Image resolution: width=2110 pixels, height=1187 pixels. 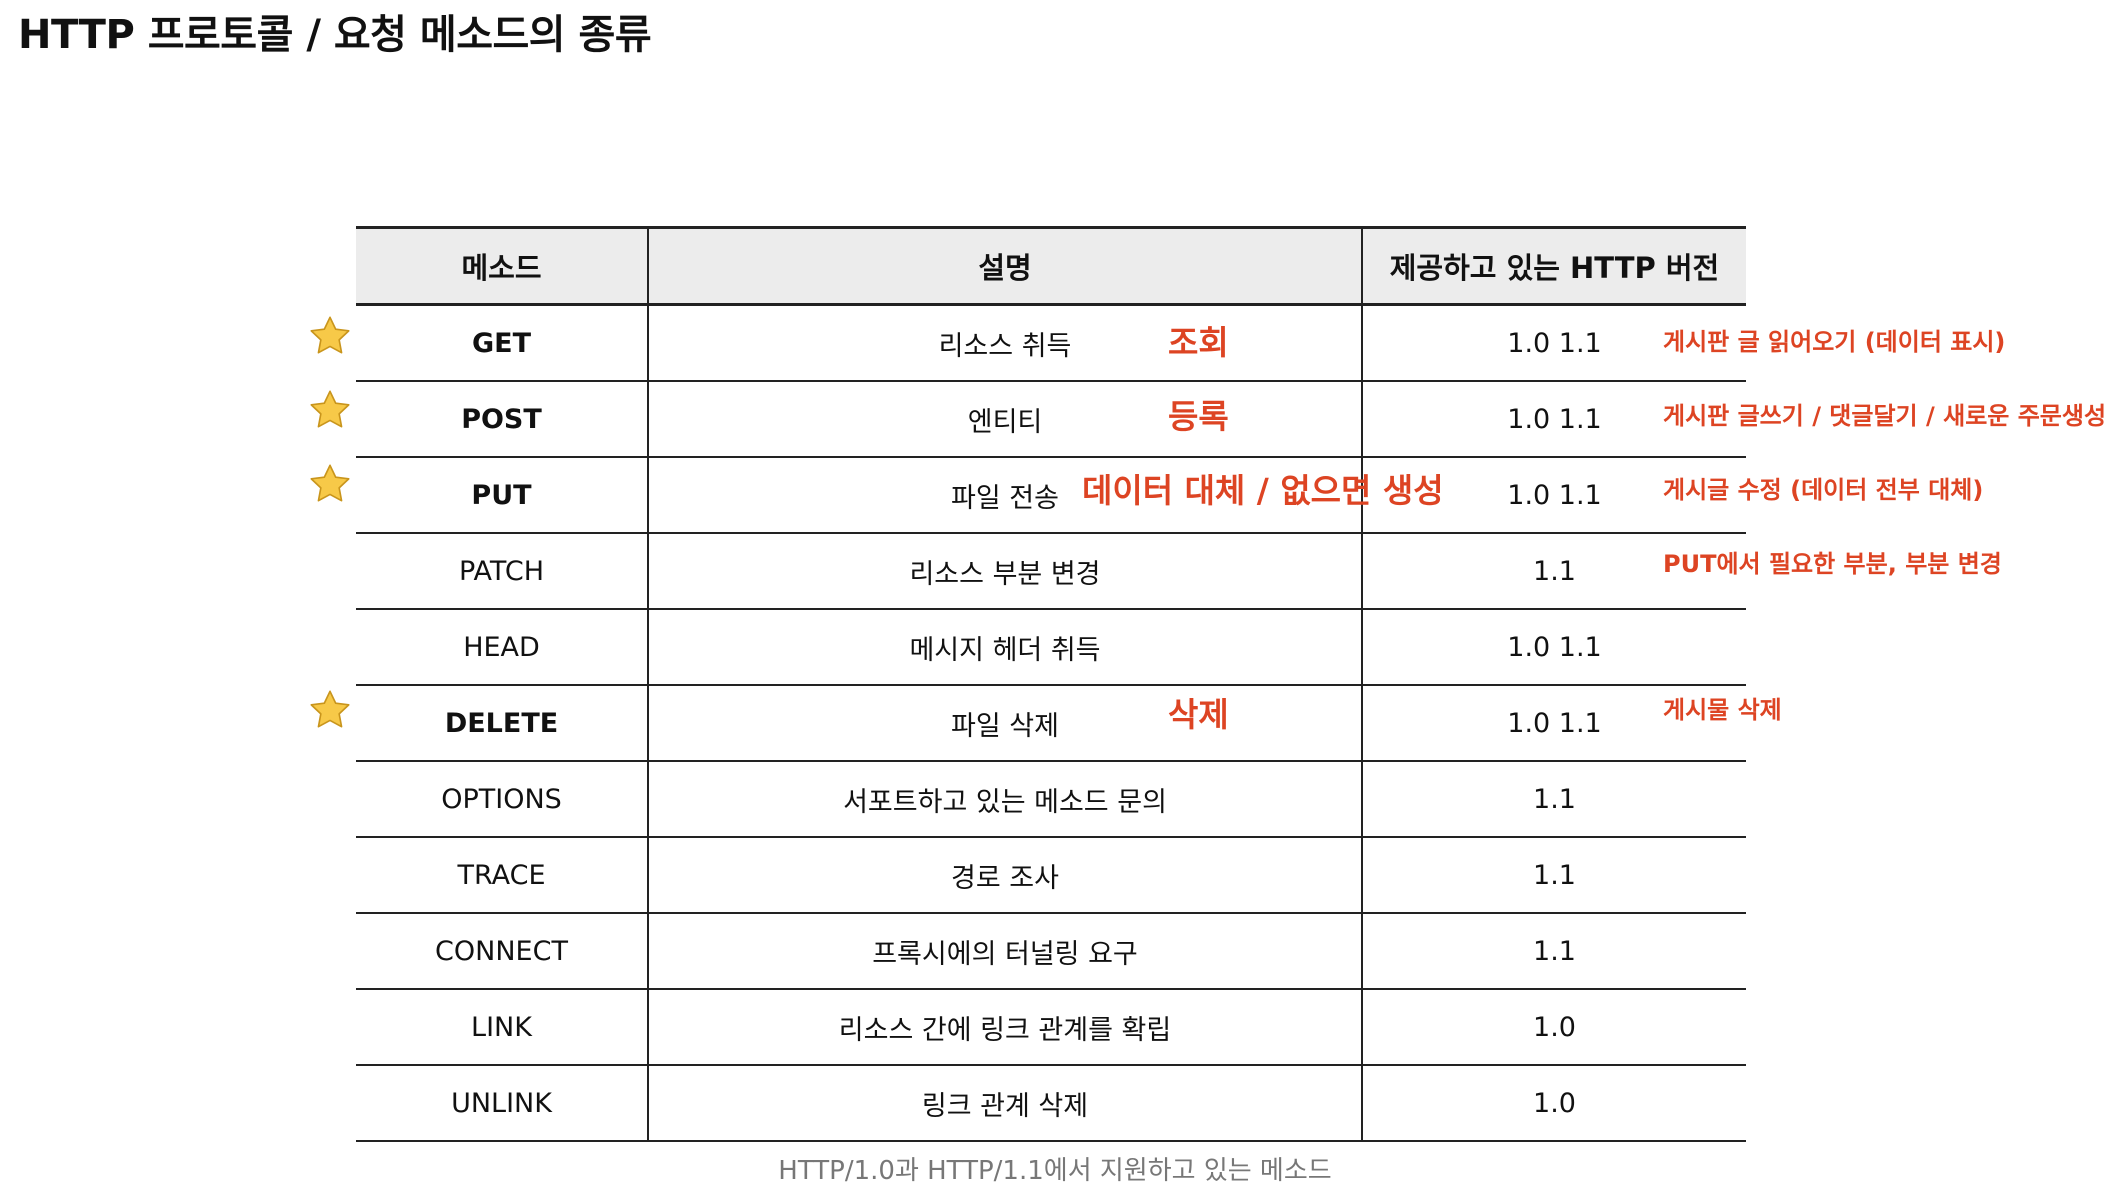 What do you see at coordinates (1005, 951) in the screenshot?
I see `description-cell: 프록시에의 터널링 요구` at bounding box center [1005, 951].